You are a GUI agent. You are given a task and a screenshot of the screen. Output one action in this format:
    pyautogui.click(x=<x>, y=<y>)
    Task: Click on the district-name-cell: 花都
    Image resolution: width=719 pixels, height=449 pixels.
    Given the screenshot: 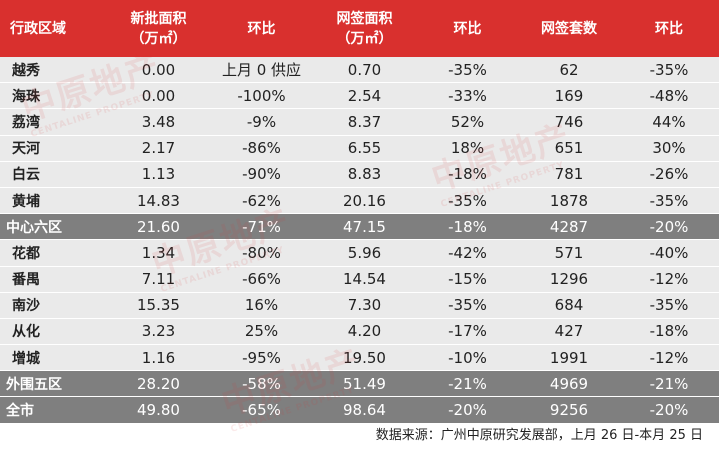 What is the action you would take?
    pyautogui.click(x=53, y=253)
    